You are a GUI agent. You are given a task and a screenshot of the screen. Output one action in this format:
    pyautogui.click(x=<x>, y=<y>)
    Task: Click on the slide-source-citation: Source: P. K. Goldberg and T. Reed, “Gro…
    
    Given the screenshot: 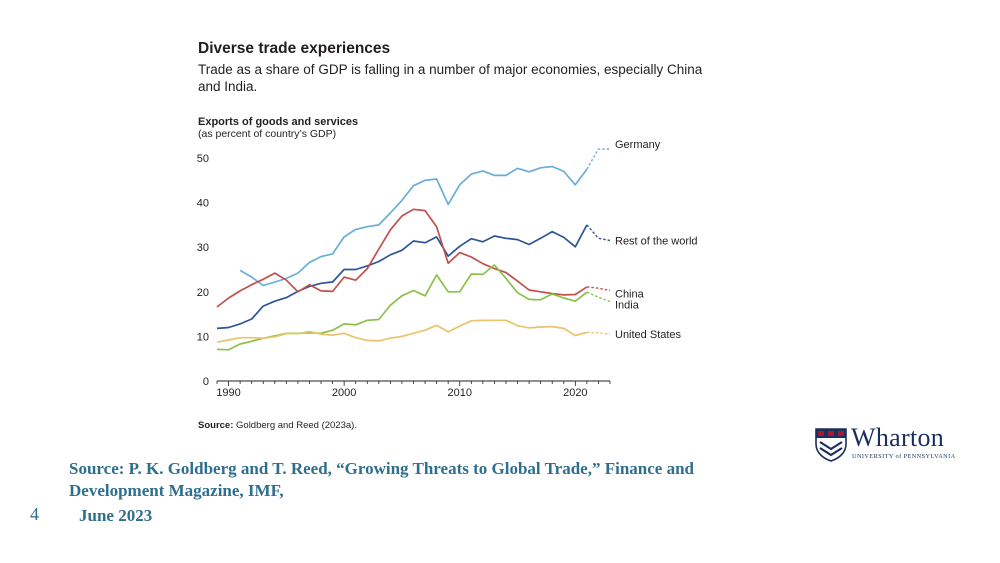 What is the action you would take?
    pyautogui.click(x=381, y=479)
    